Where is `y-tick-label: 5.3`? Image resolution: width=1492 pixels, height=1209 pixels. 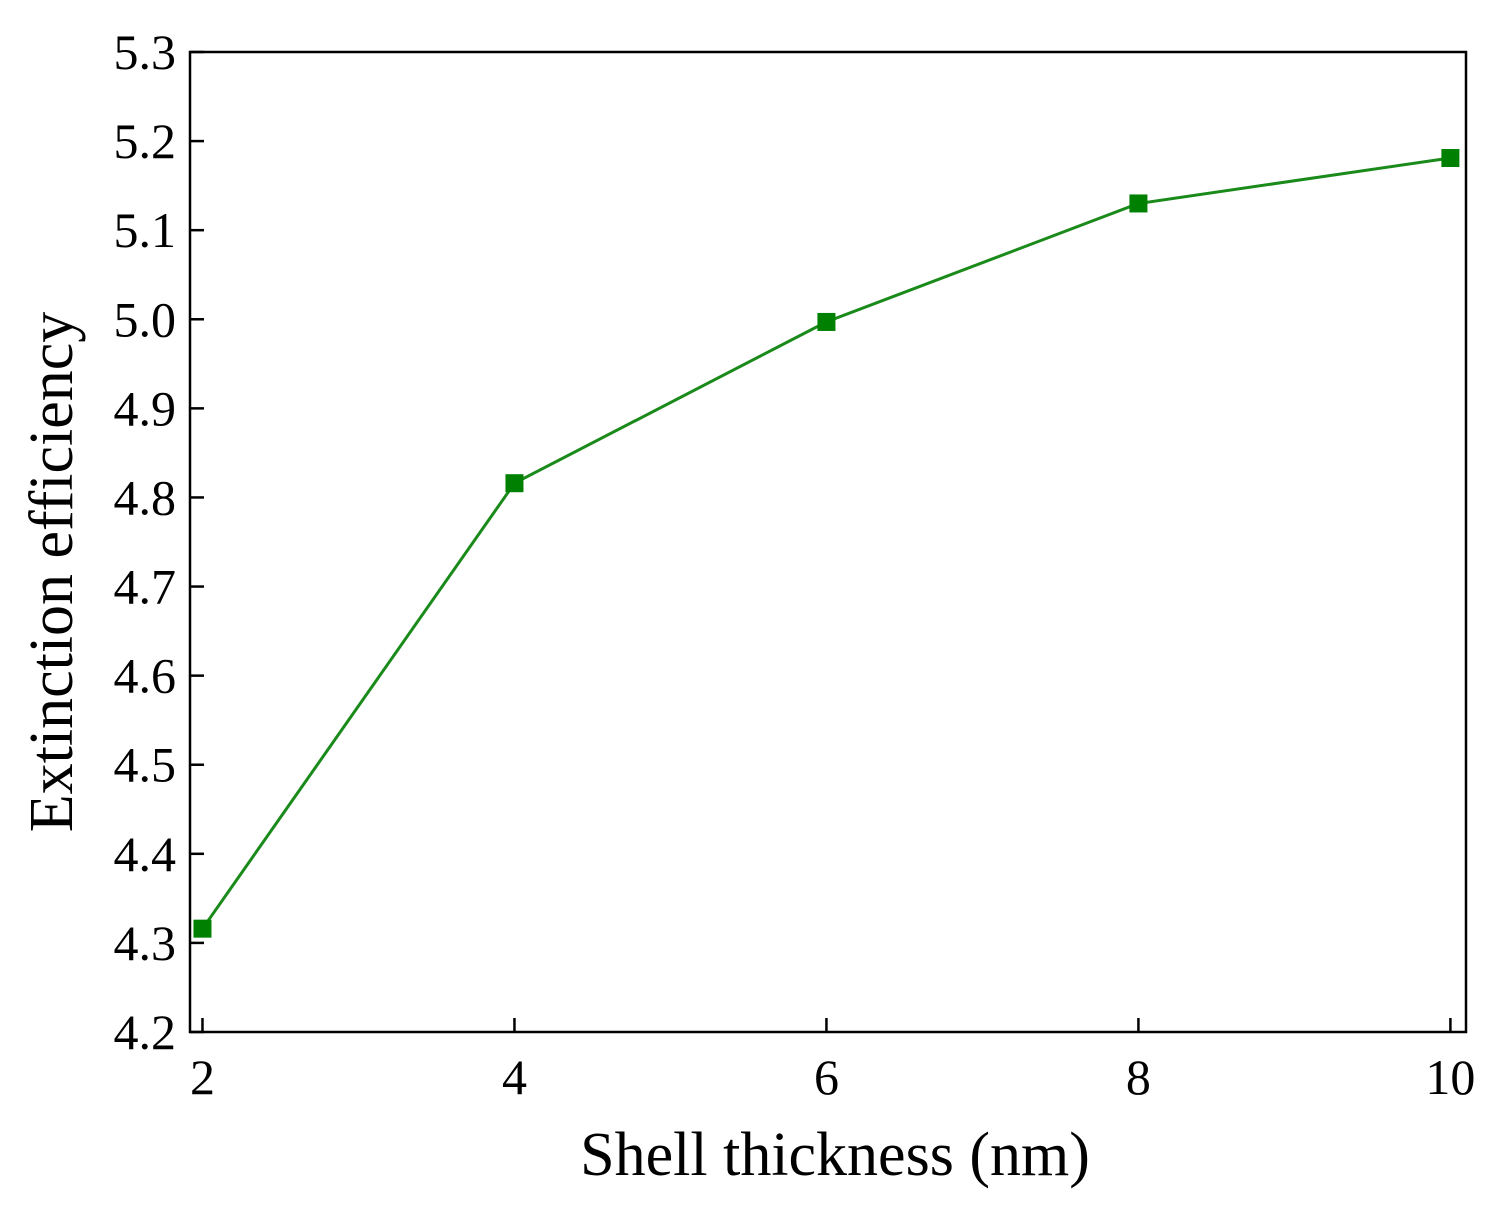
y-tick-label: 5.3 is located at coordinates (145, 52).